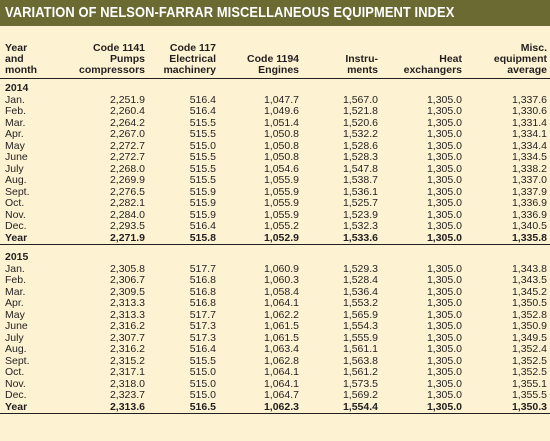  I want to click on column-header: Year and month, so click(38, 54).